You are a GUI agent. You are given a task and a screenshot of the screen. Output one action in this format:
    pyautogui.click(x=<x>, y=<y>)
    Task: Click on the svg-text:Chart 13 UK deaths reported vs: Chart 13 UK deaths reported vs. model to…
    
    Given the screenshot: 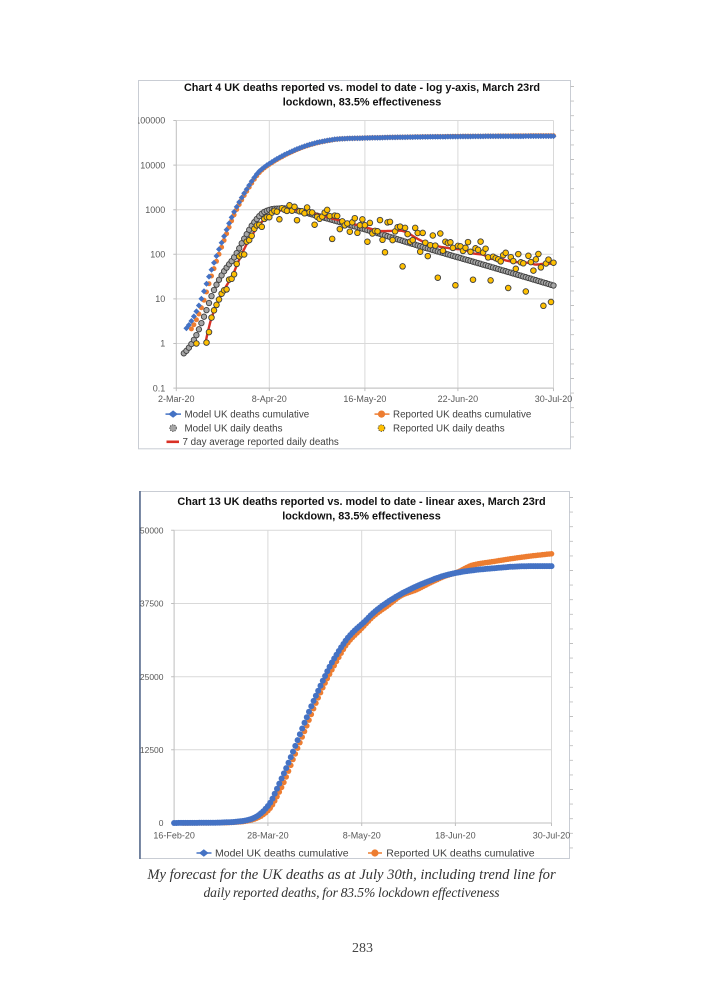 What is the action you would take?
    pyautogui.click(x=361, y=502)
    